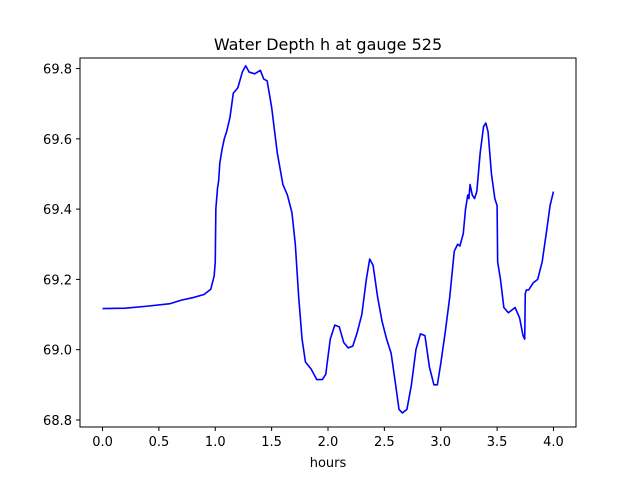 This screenshot has height=480, width=640. What do you see at coordinates (57, 140) in the screenshot?
I see `y-tick-label: 69.6` at bounding box center [57, 140].